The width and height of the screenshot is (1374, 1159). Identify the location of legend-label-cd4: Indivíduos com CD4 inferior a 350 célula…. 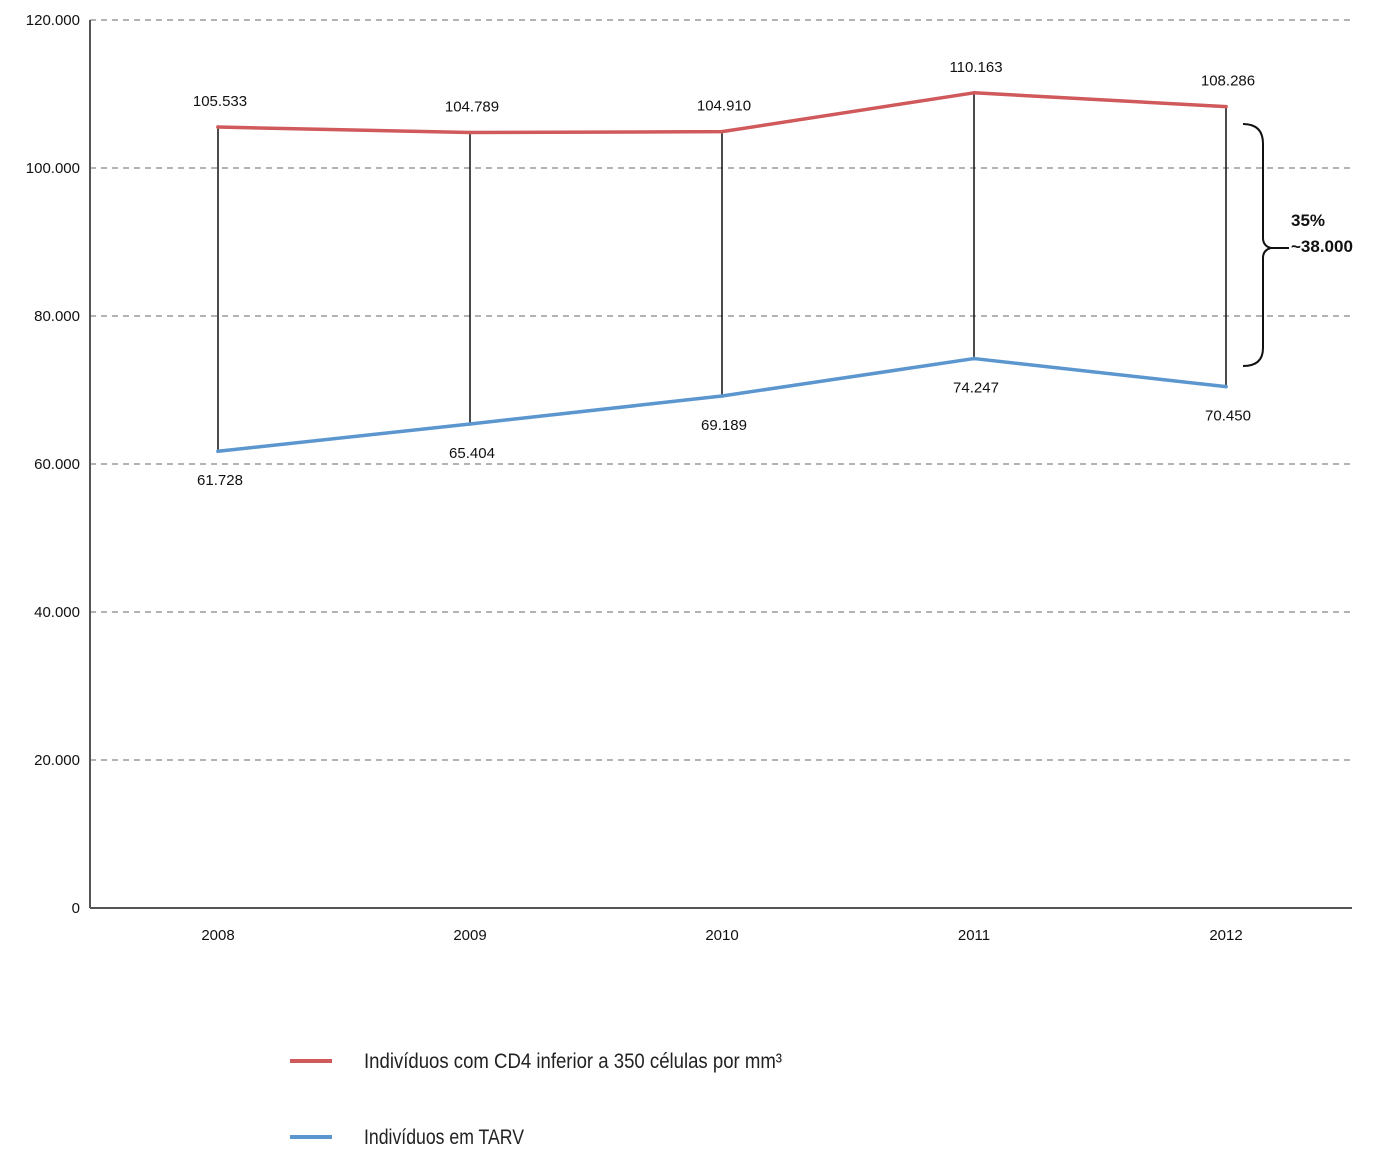
(573, 1061).